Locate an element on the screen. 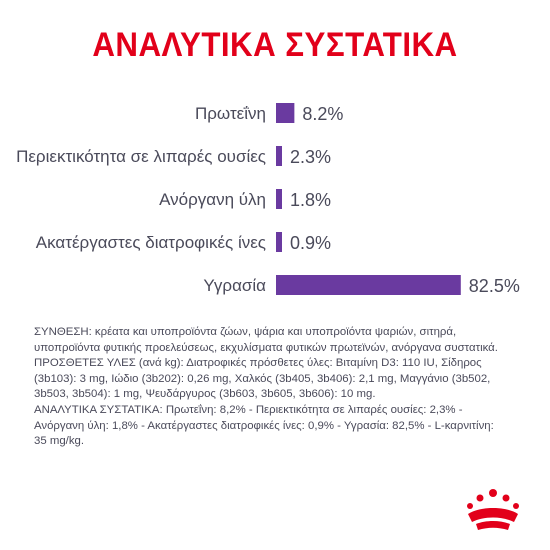 This screenshot has width=550, height=550. crown-icon is located at coordinates (493, 509).